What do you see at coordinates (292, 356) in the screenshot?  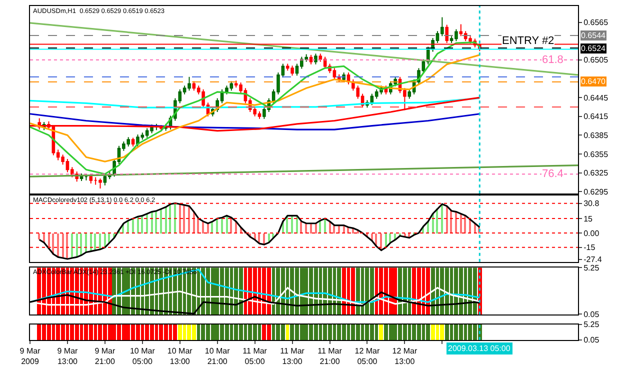 I see `x-tick-label: 11 Mar 13:00` at bounding box center [292, 356].